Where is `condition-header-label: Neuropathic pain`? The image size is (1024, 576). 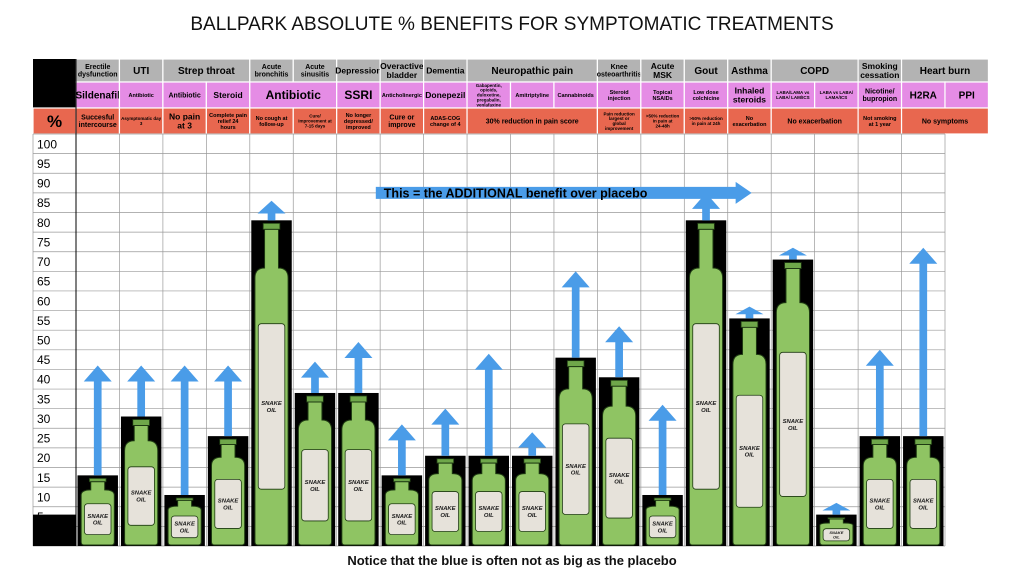 condition-header-label: Neuropathic pain is located at coordinates (532, 71).